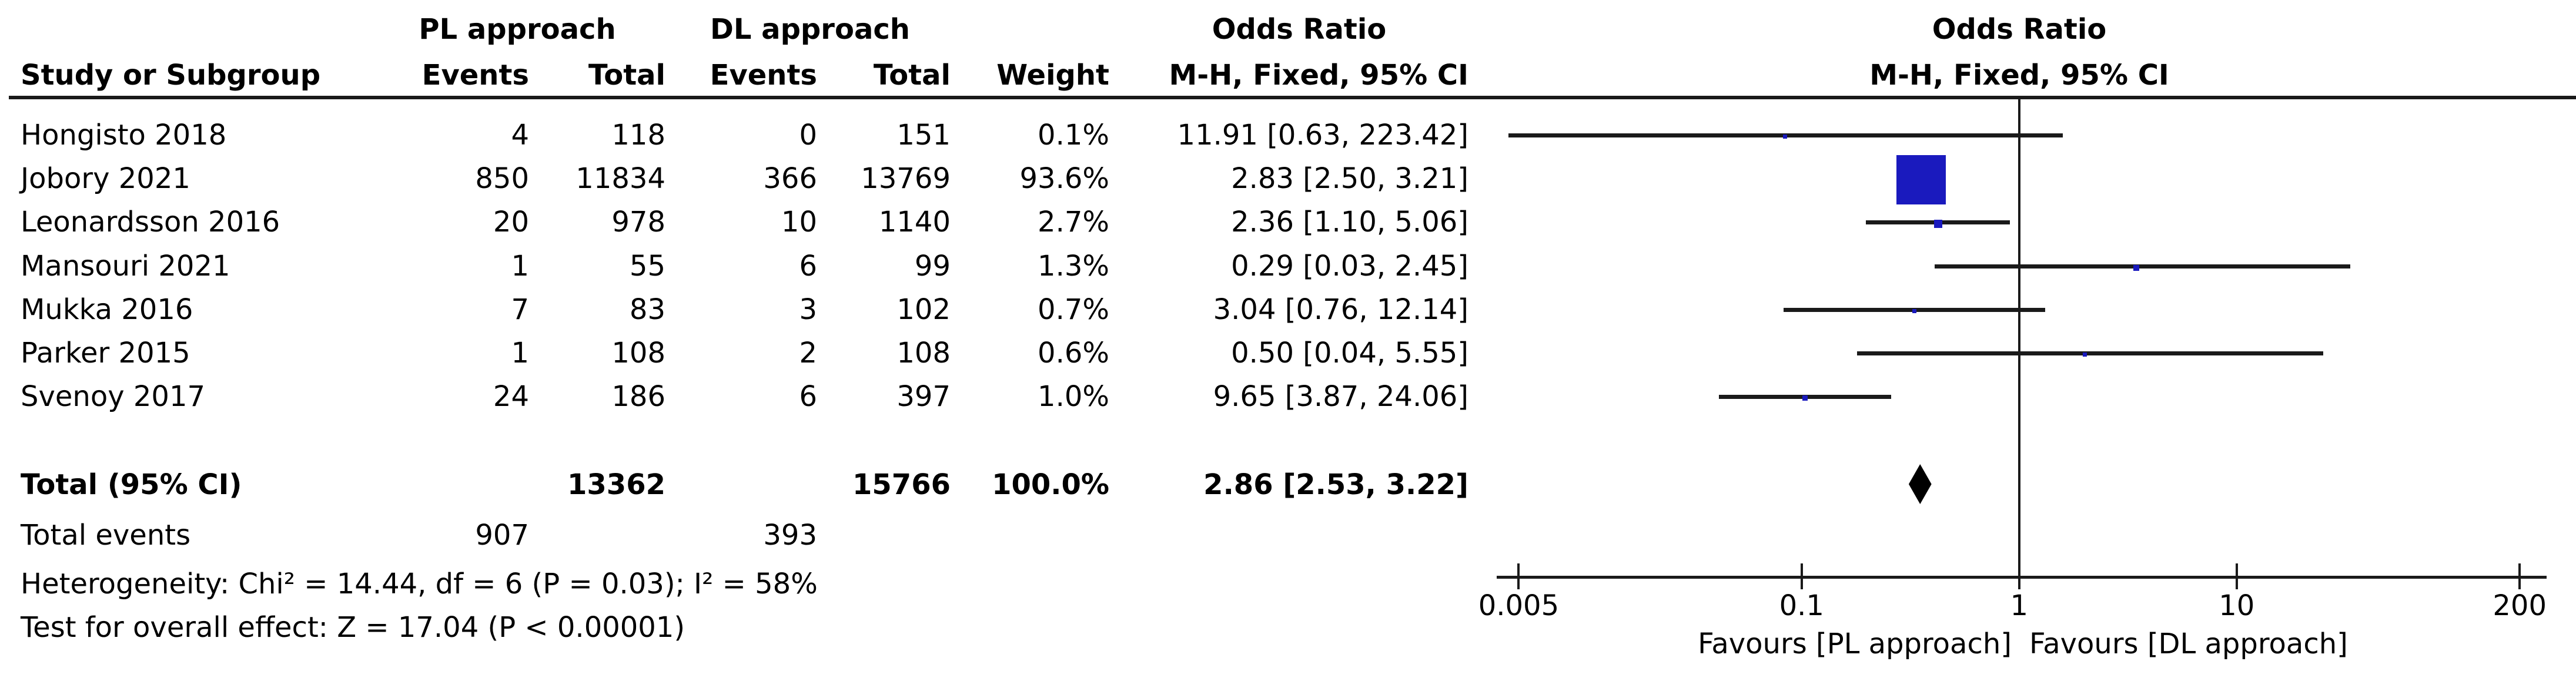  What do you see at coordinates (1299, 30) in the screenshot?
I see `odds-ratio-header-left: Odds Ratio` at bounding box center [1299, 30].